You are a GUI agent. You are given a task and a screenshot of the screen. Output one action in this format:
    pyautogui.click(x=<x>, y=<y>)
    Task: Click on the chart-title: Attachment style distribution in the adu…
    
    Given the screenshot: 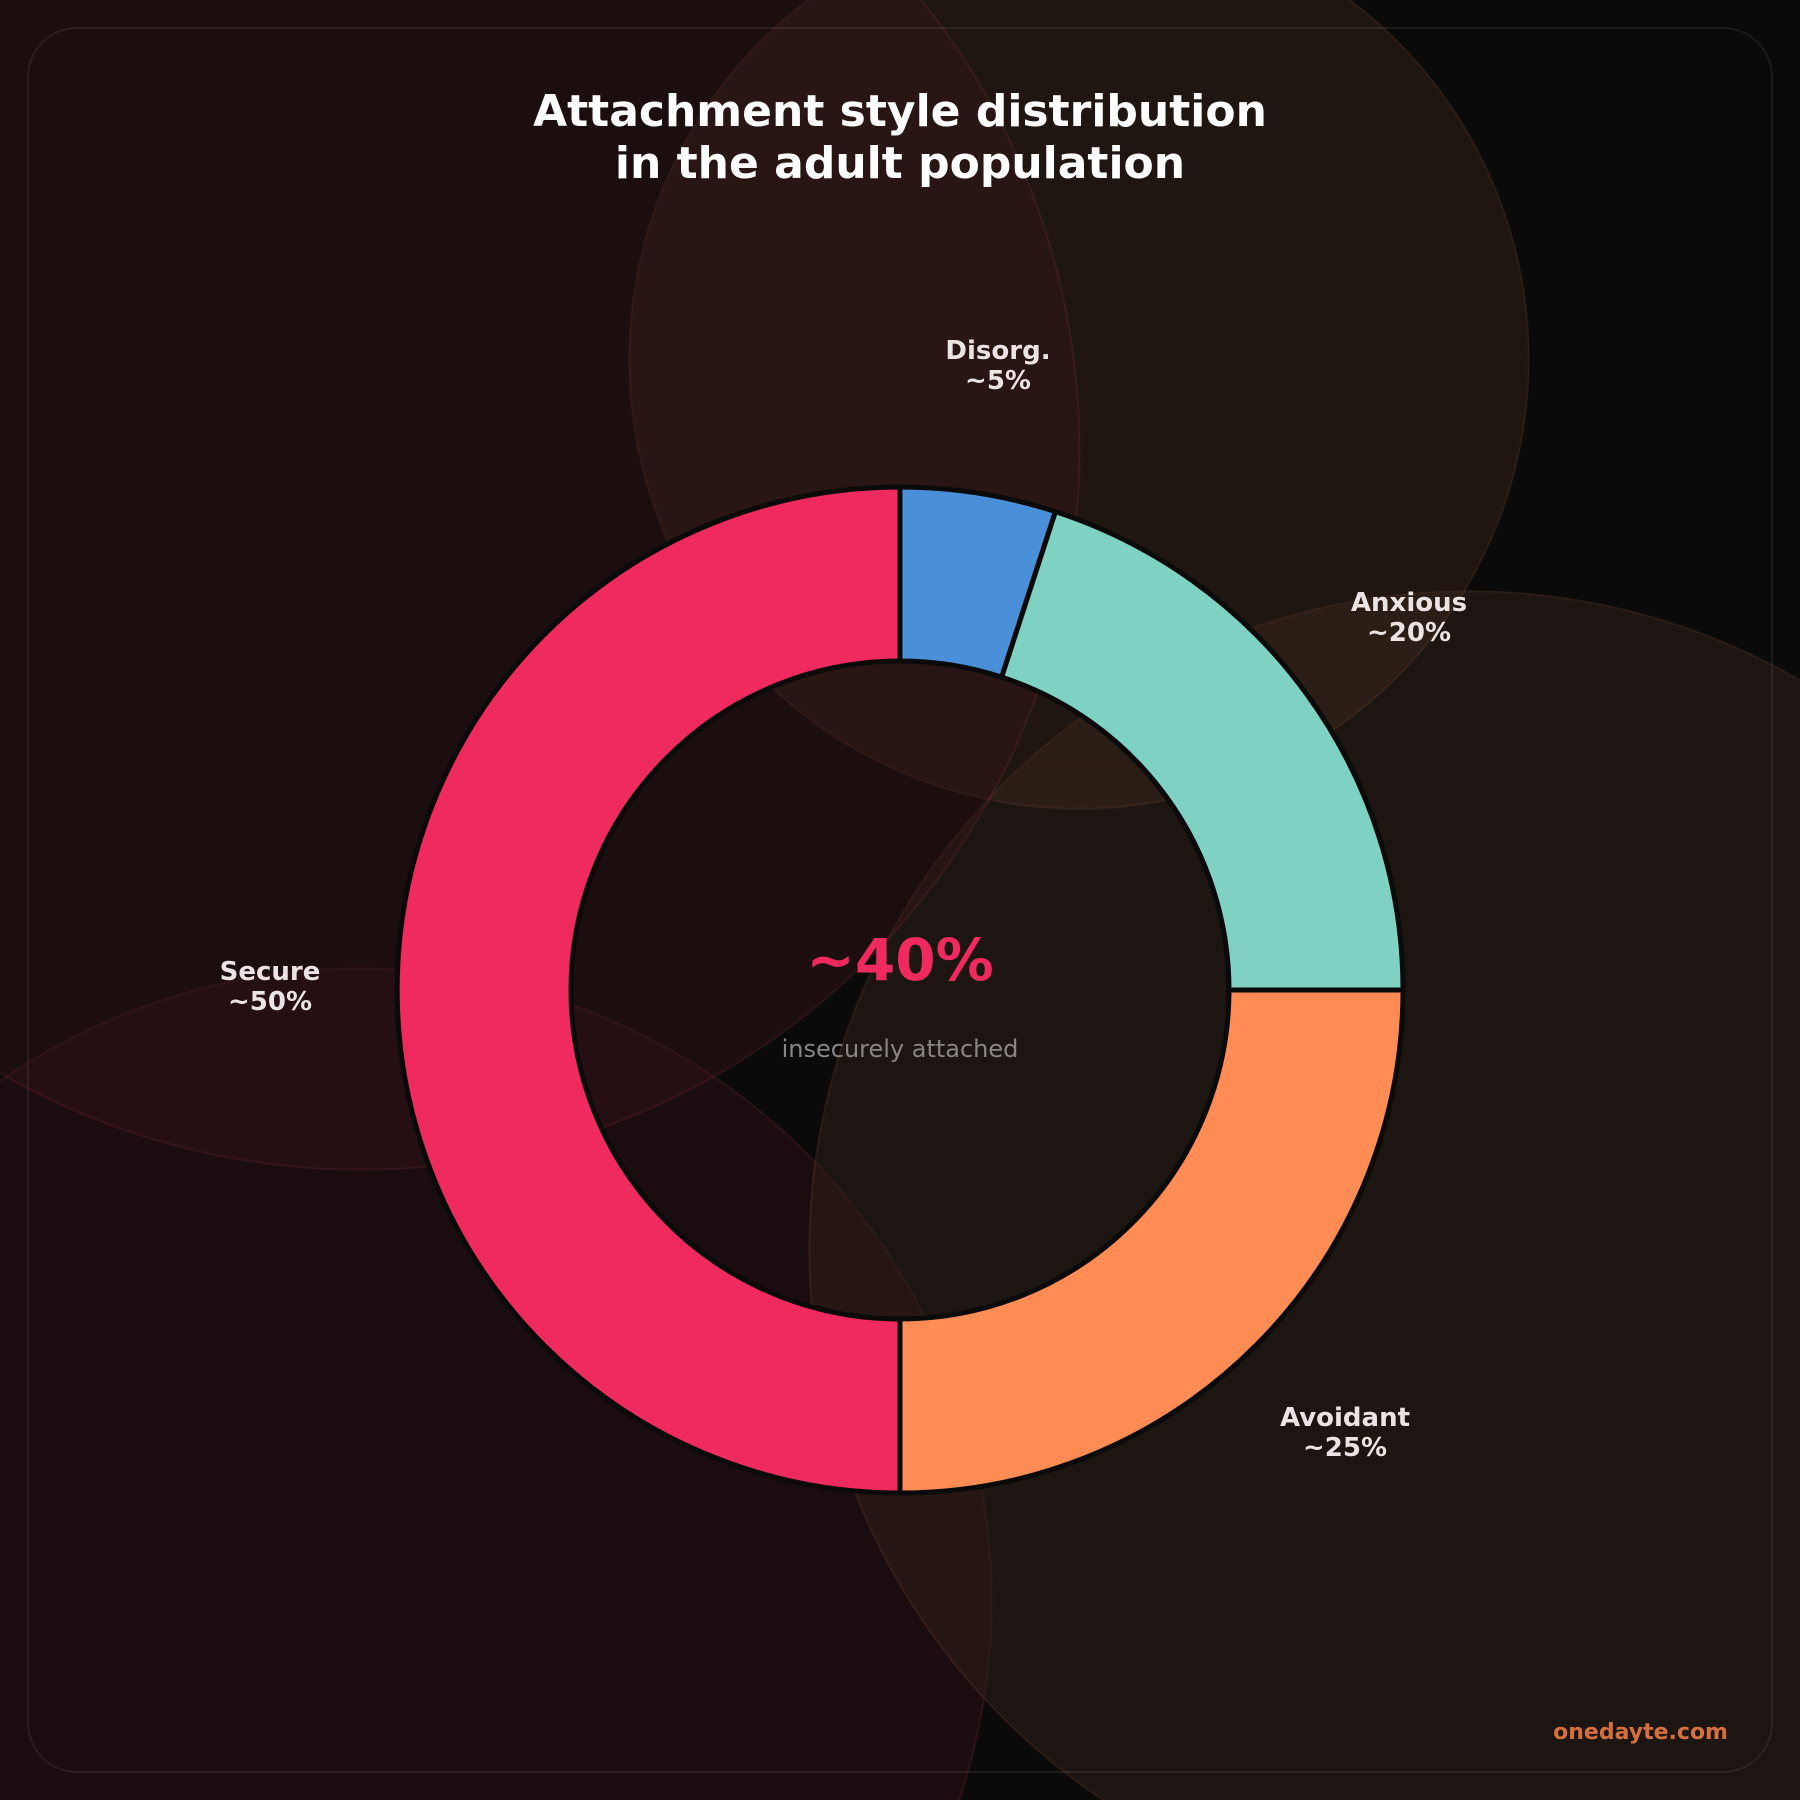 What is the action you would take?
    pyautogui.click(x=900, y=138)
    